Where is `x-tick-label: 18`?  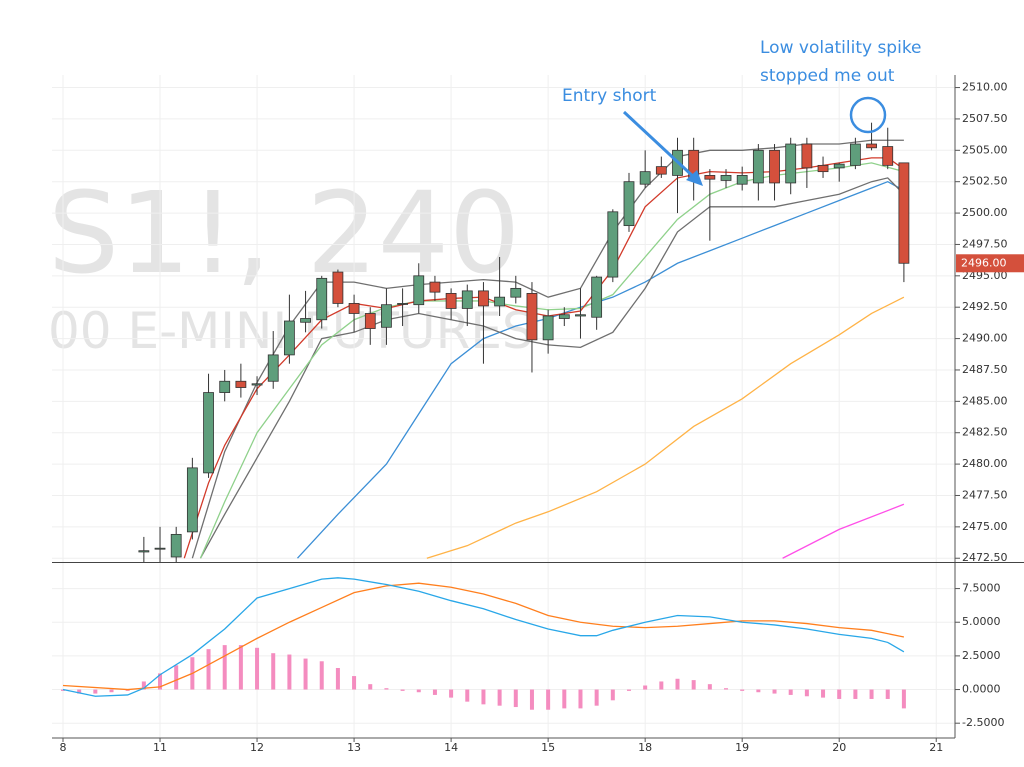 x-tick-label: 18 is located at coordinates (645, 747).